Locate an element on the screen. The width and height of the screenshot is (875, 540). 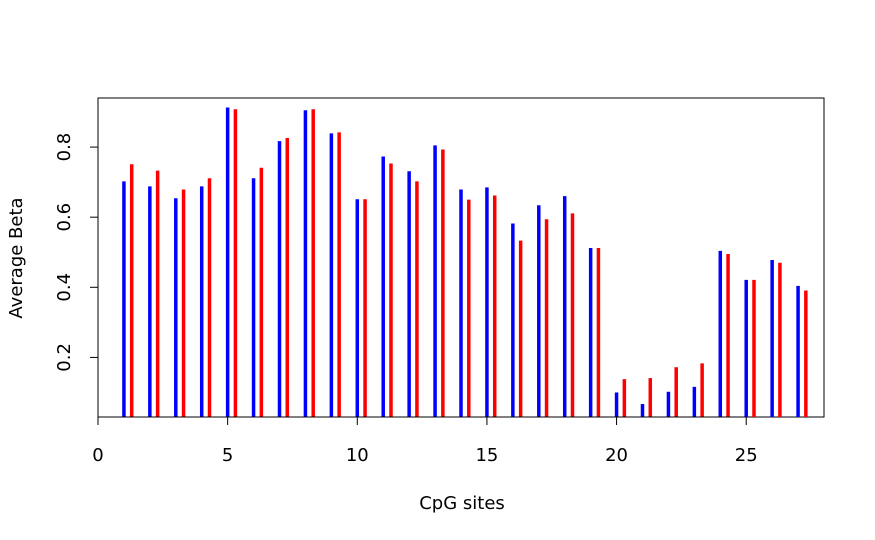
x-tick-label-0: 0 is located at coordinates (97, 455).